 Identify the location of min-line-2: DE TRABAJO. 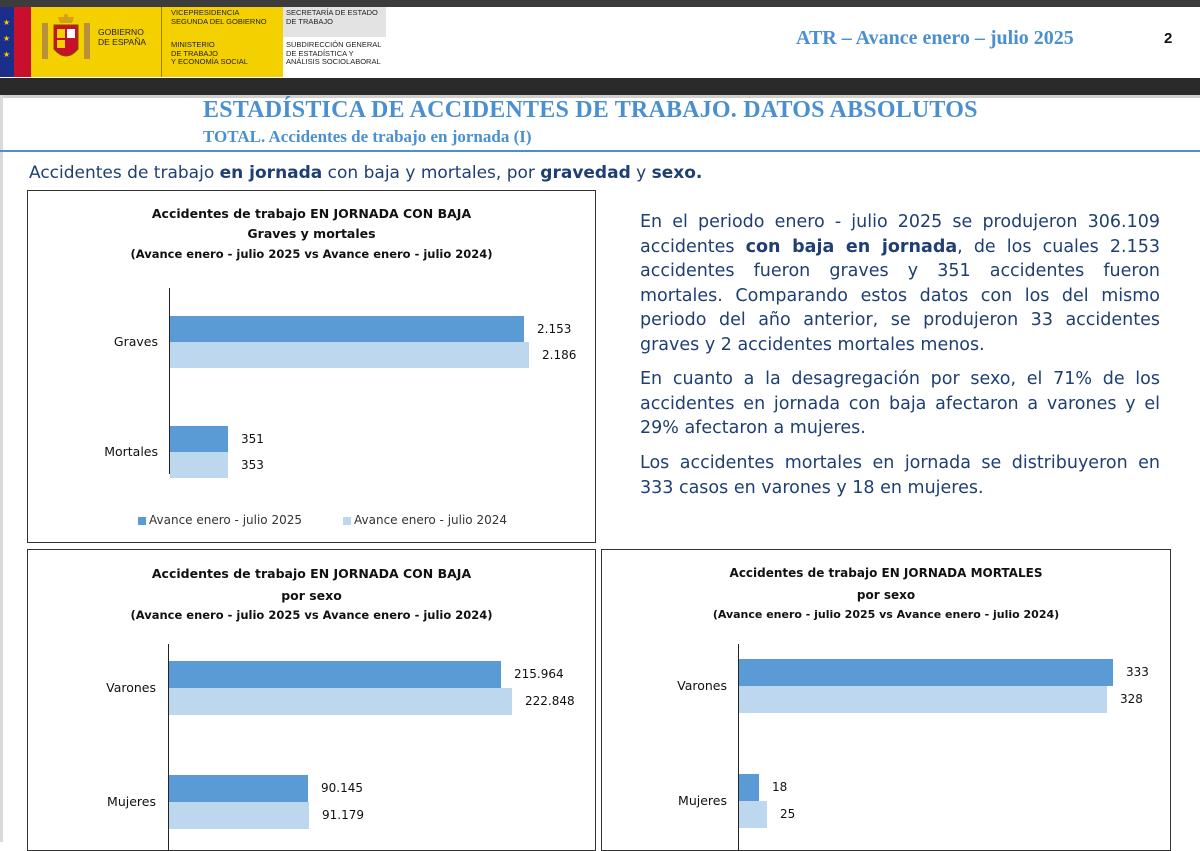
(194, 53).